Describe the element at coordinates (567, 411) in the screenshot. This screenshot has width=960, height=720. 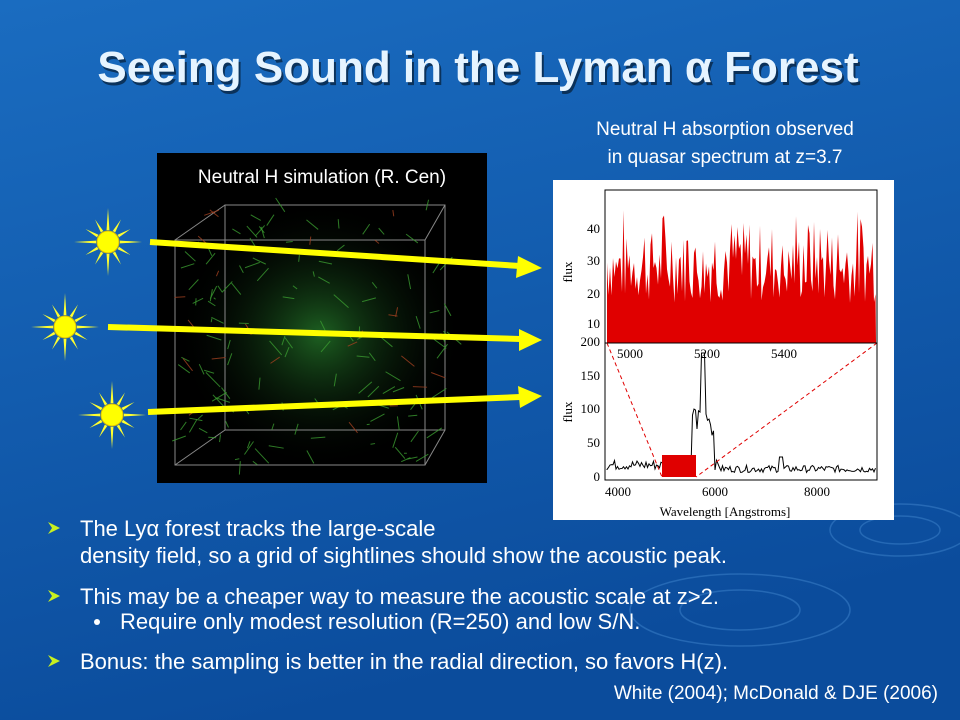
I see `y-axis-label: flux` at that location.